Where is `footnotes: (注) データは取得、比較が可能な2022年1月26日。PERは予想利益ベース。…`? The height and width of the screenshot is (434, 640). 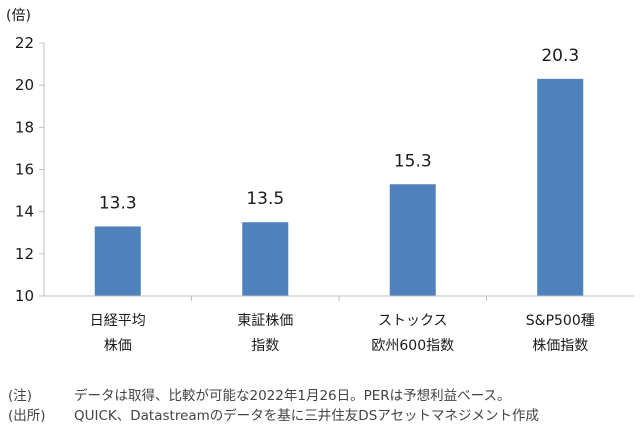 footnotes: (注) データは取得、比較が可能な2022年1月26日。PERは予想利益ベース。… is located at coordinates (273, 406).